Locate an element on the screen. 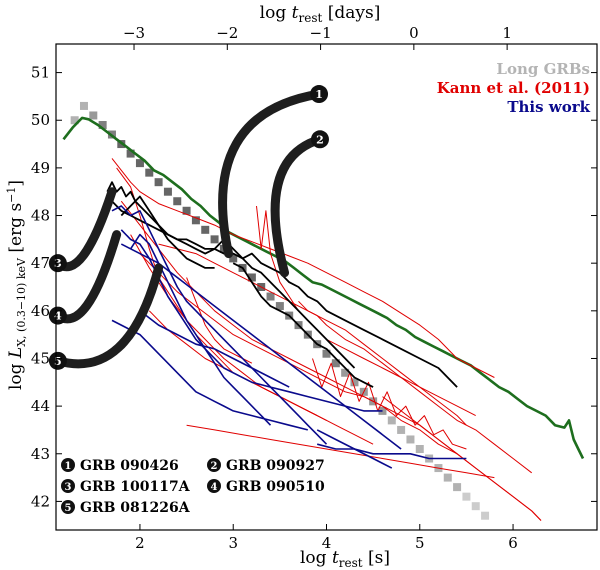  x2-tick-label-0: 0 is located at coordinates (414, 33).